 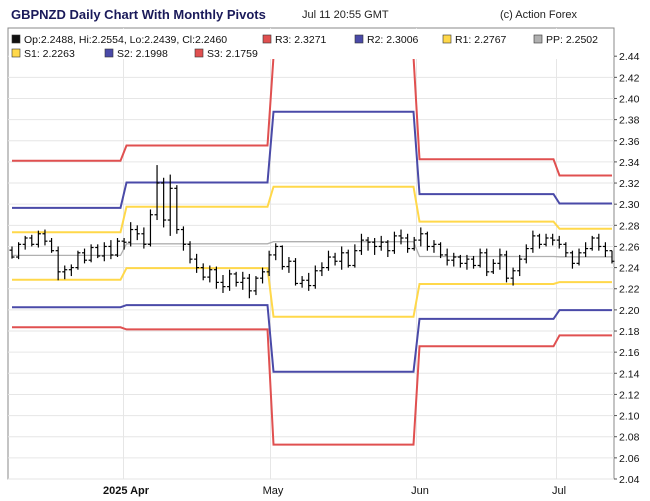 I want to click on y-tick-label: 2.20, so click(x=629, y=311).